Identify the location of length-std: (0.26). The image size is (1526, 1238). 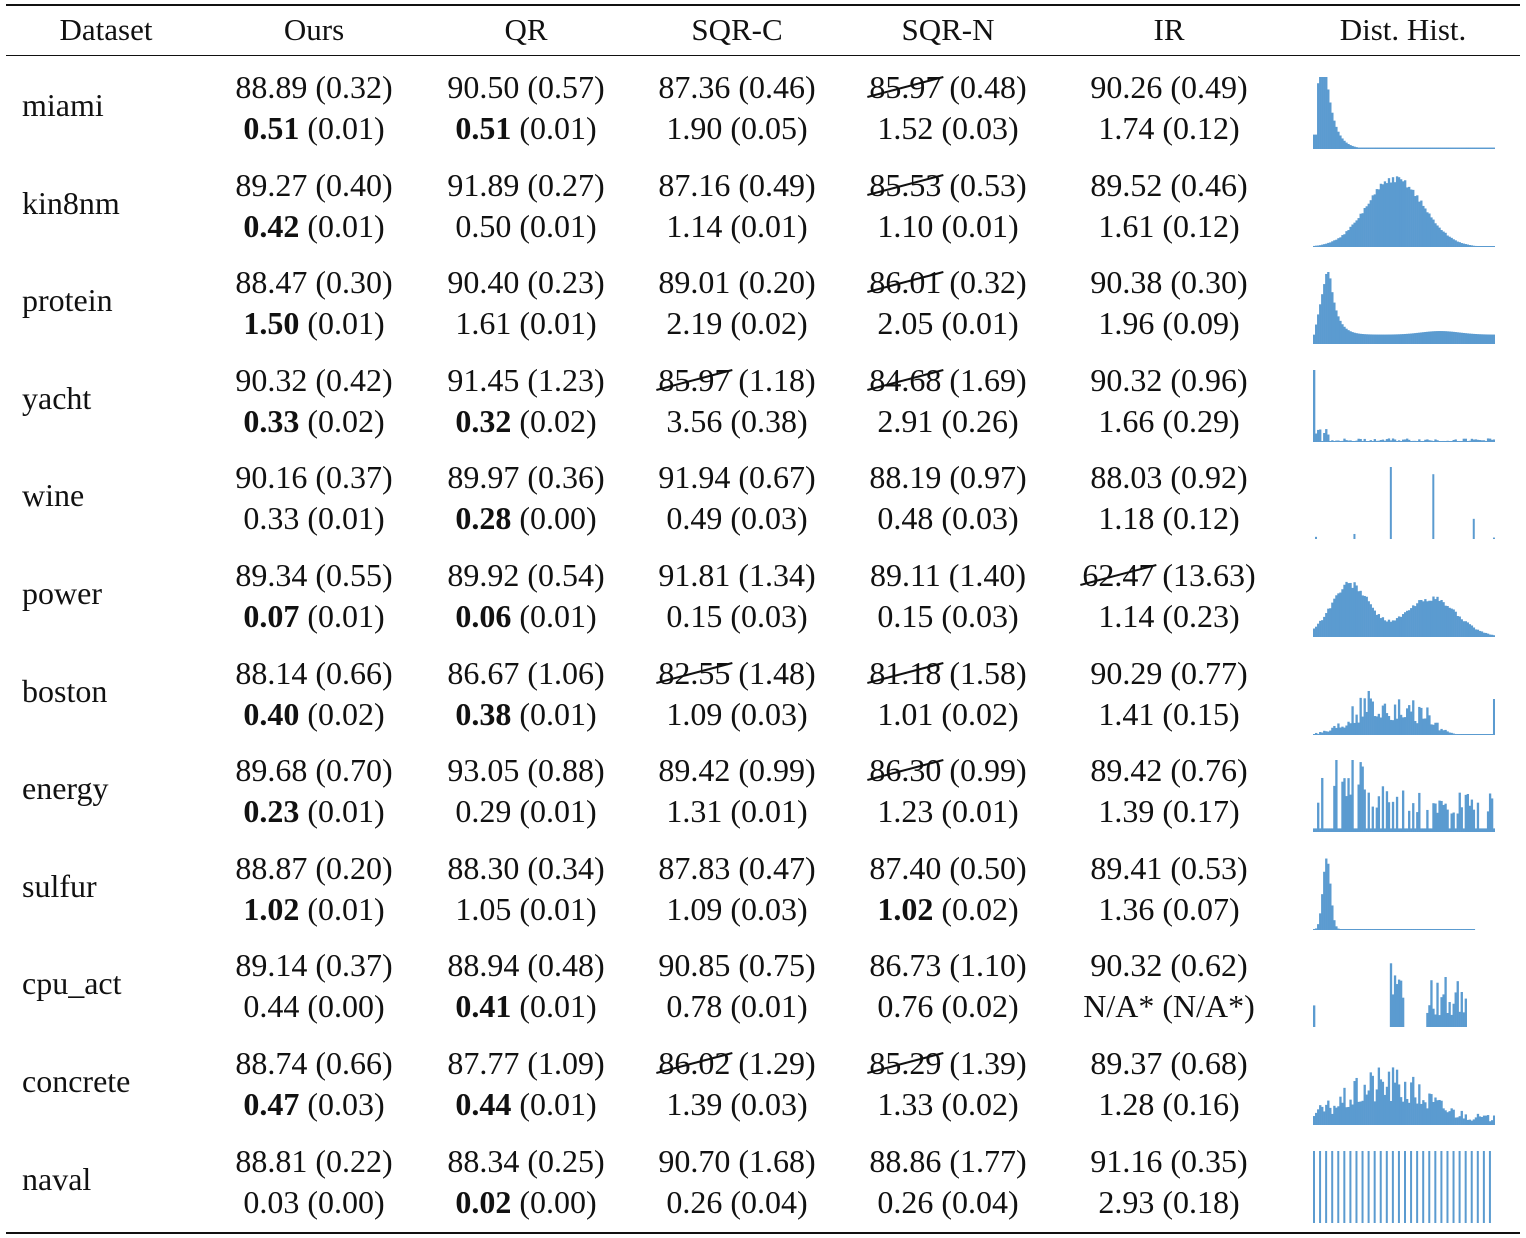
(976, 420).